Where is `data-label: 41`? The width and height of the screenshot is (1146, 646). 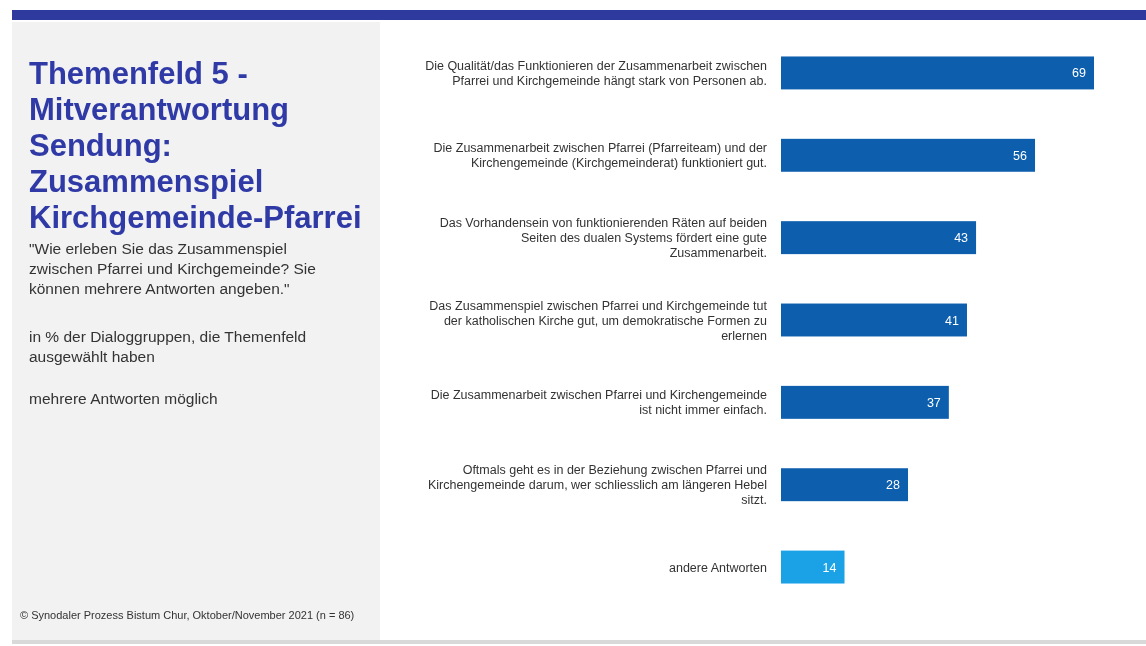
data-label: 41 is located at coordinates (952, 320).